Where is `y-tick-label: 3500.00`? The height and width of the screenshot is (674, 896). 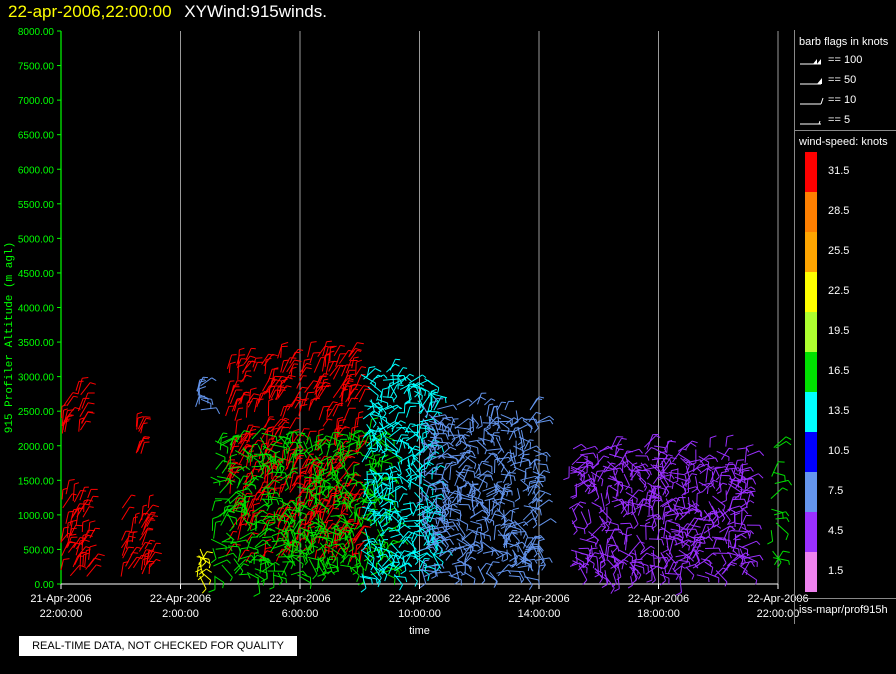 y-tick-label: 3500.00 is located at coordinates (36, 343).